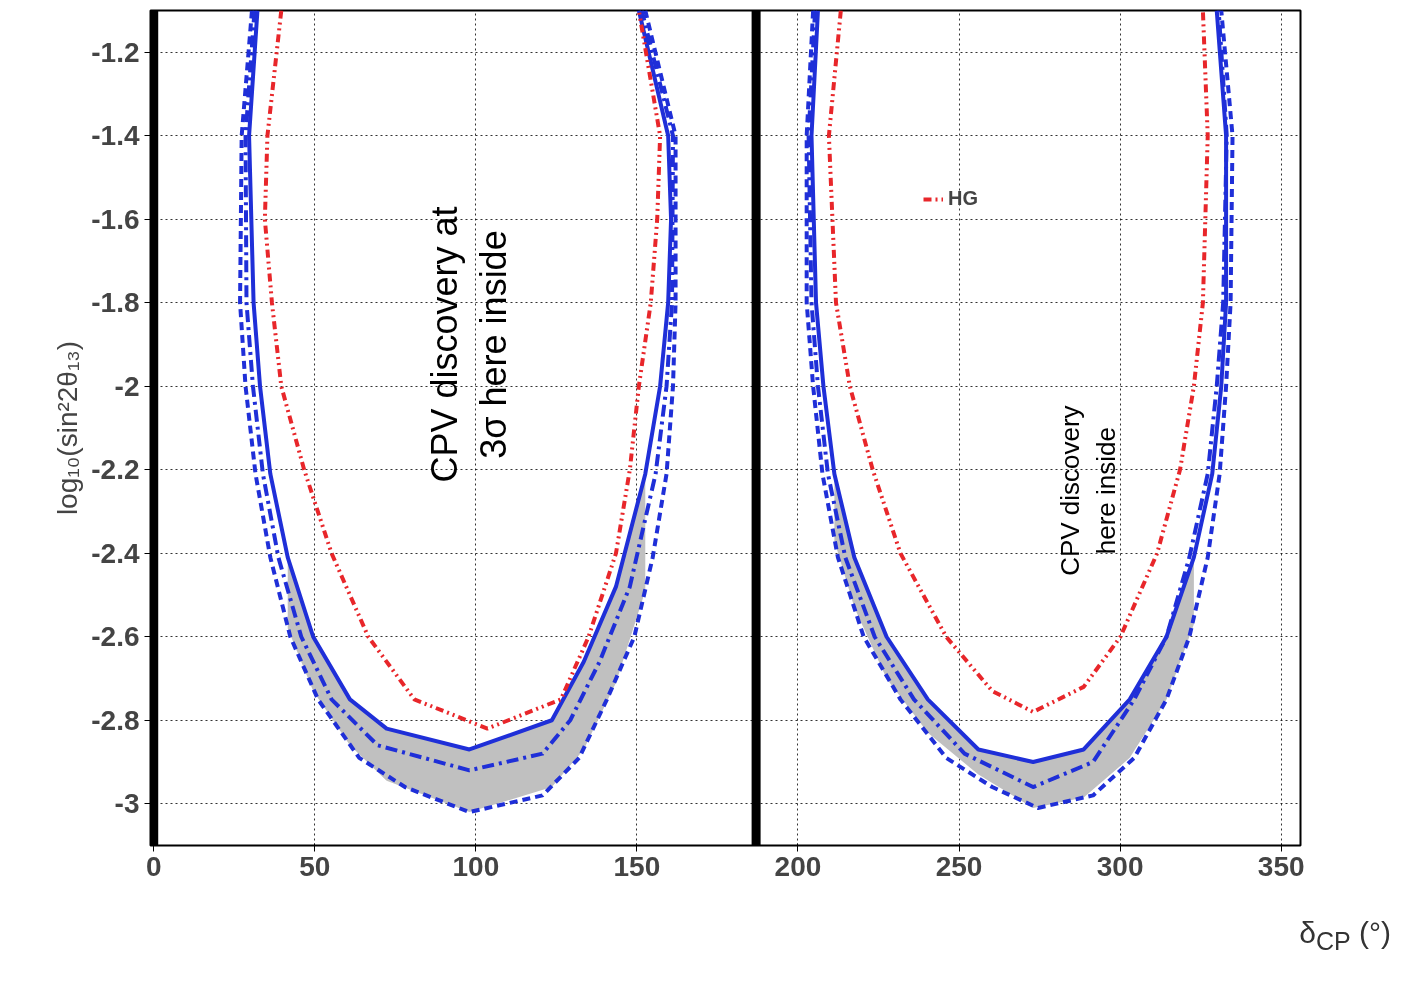  What do you see at coordinates (1345, 936) in the screenshot?
I see `x-axis-title: δ$_{CP}$ (°)` at bounding box center [1345, 936].